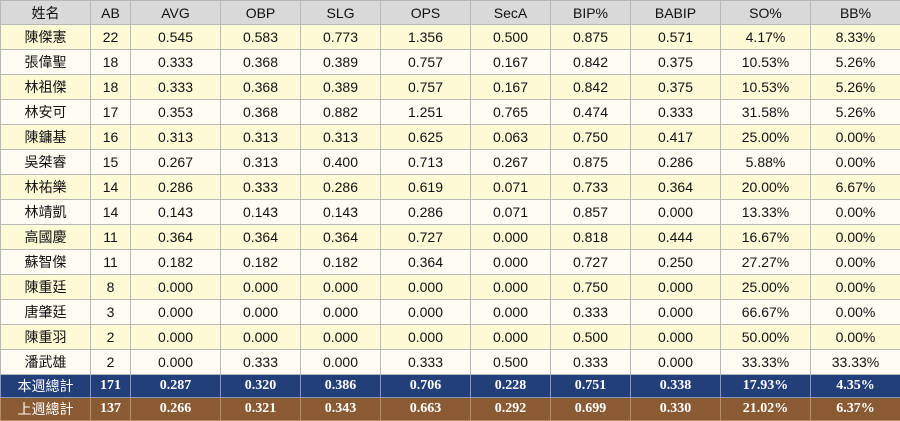 The width and height of the screenshot is (900, 421). I want to click on total-cell: 0.266, so click(176, 409).